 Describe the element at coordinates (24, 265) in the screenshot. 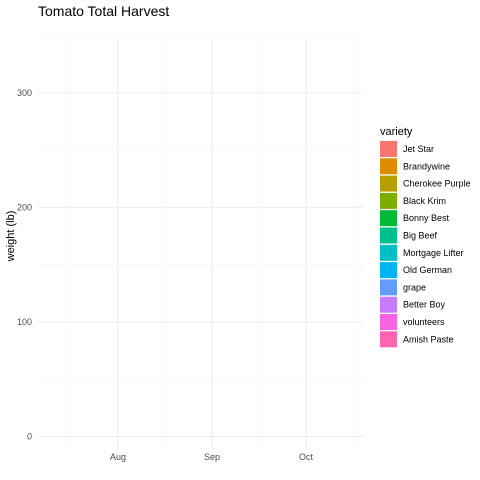

I see `y-axis: 0 100 200 300` at that location.